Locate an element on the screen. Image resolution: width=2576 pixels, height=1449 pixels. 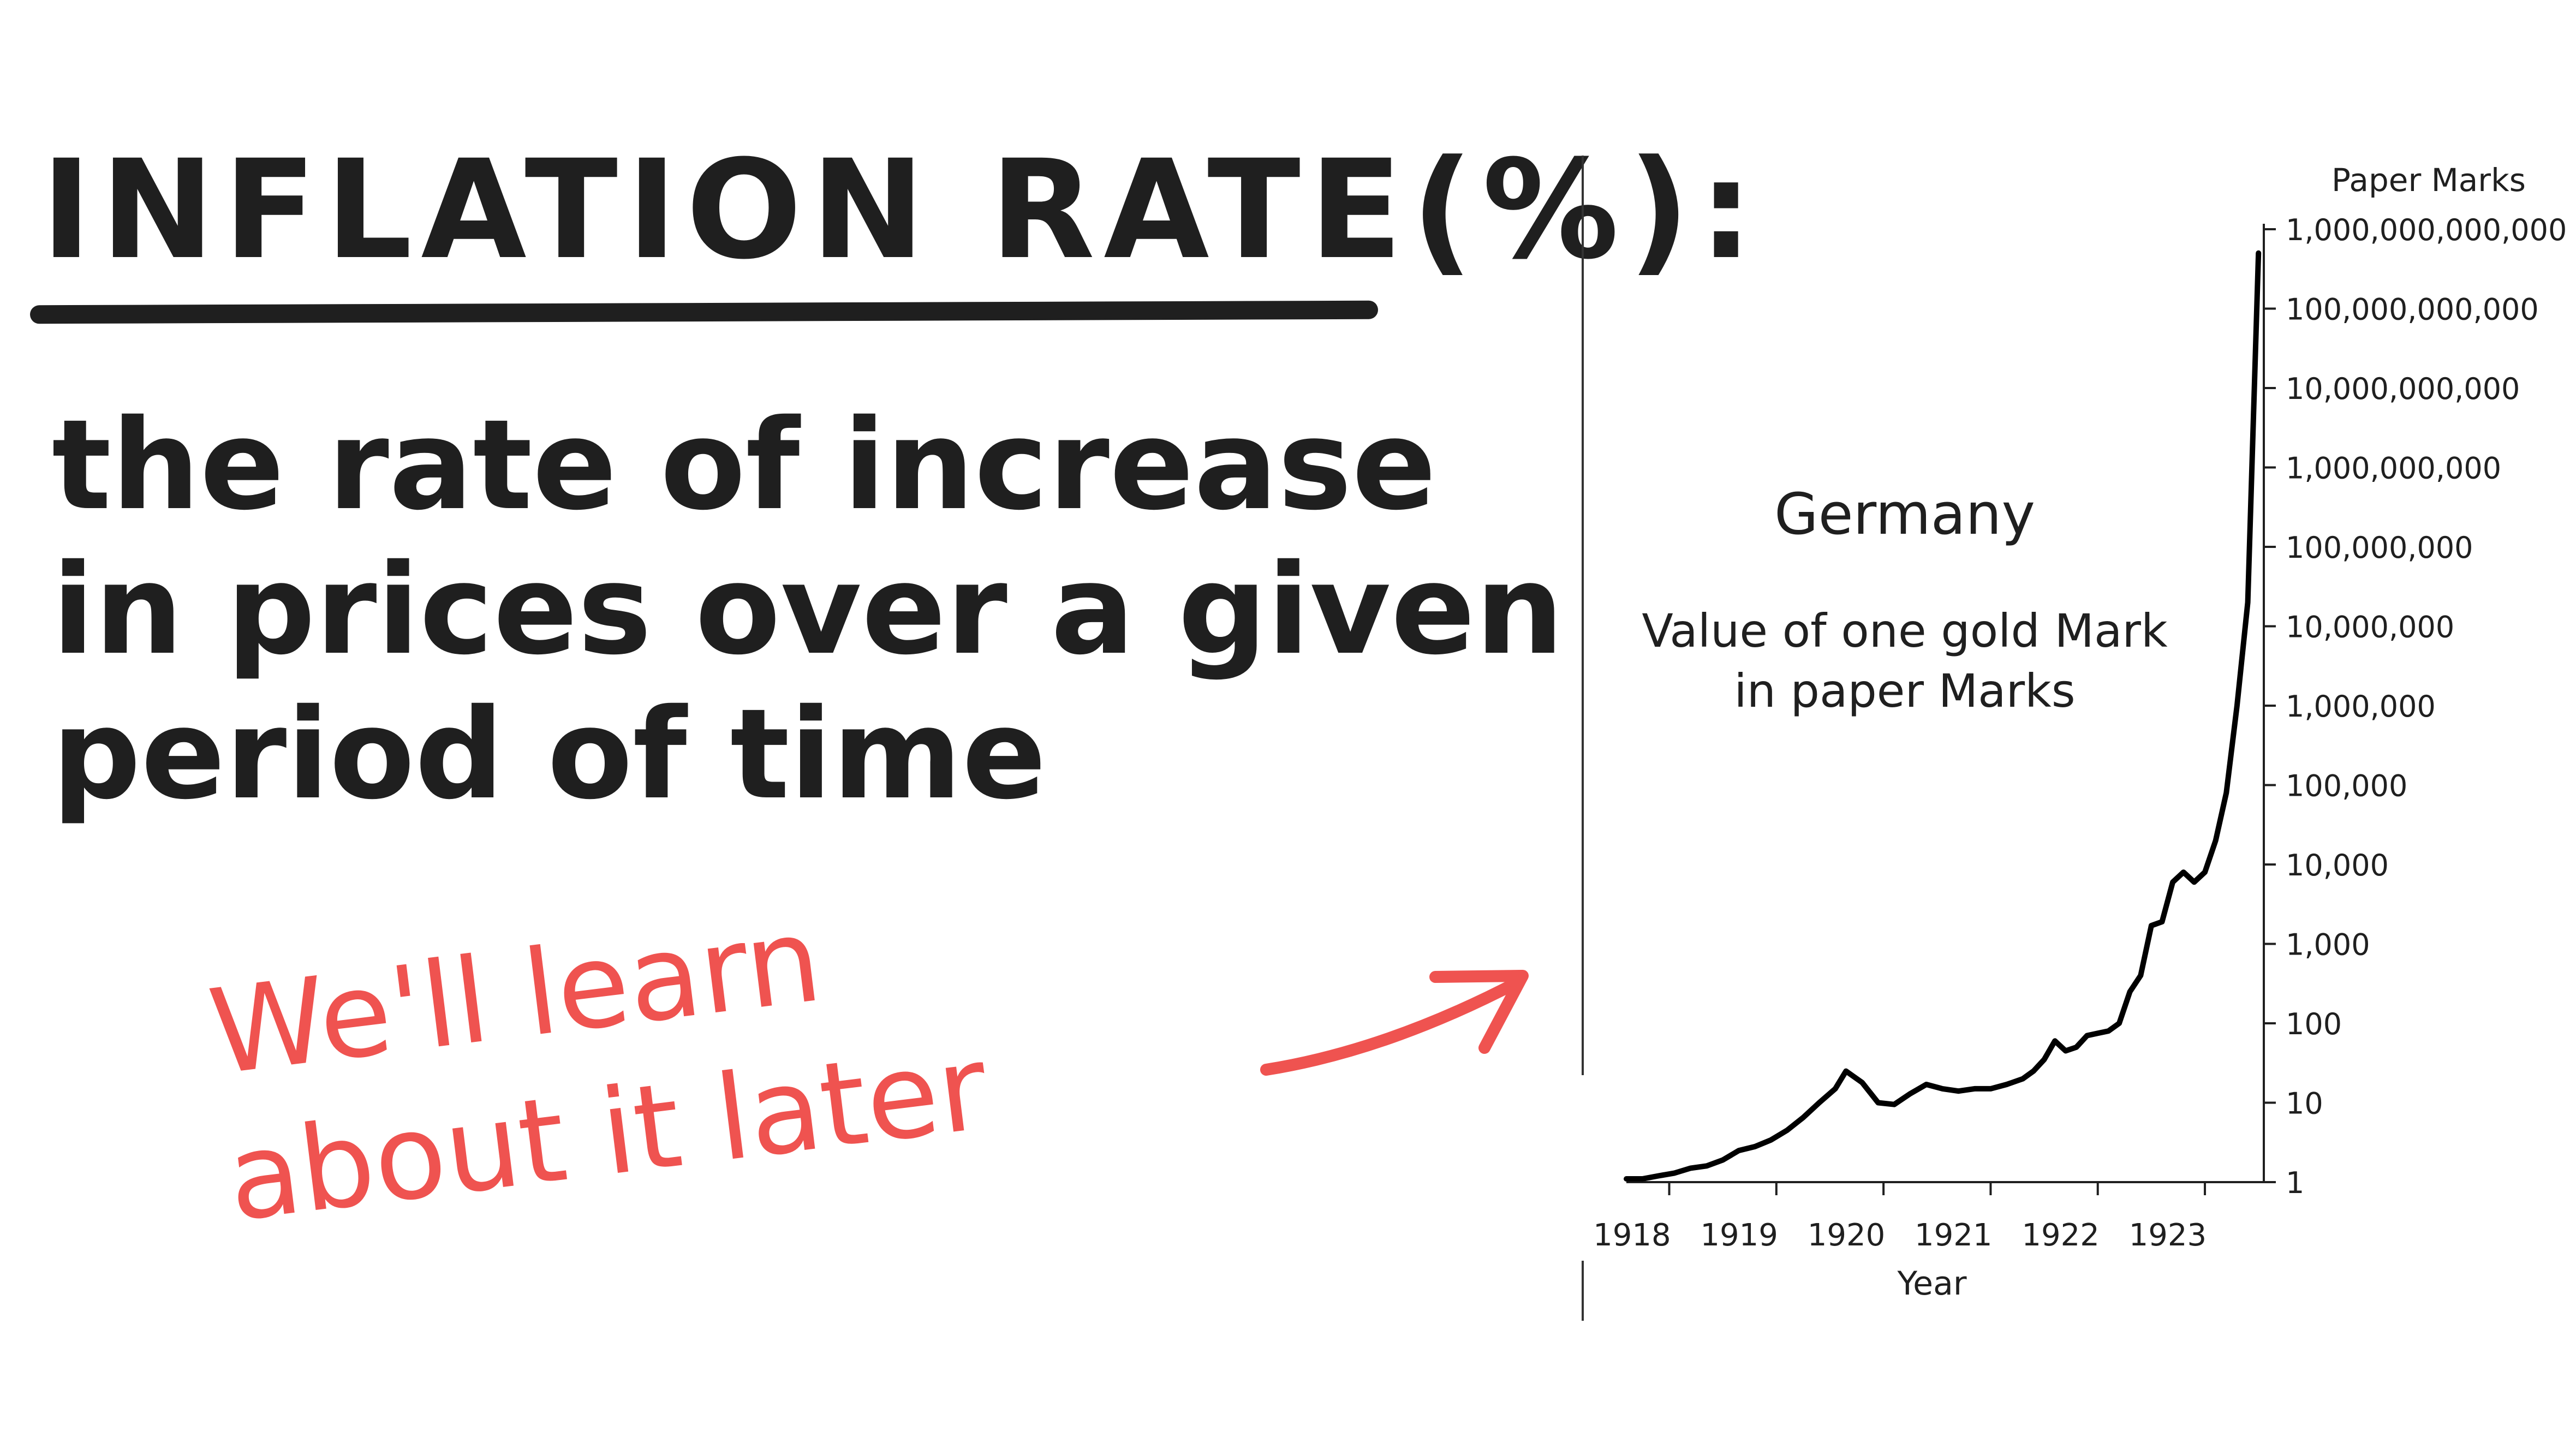
y-tick-label: 10,000,000,000 is located at coordinates (2403, 389).